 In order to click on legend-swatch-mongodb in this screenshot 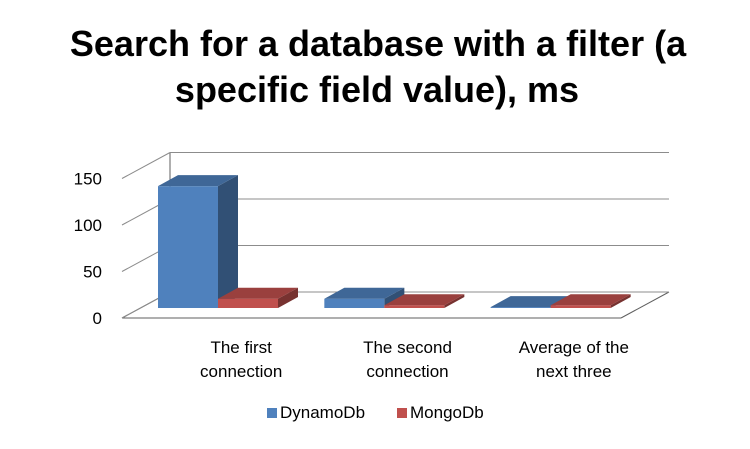, I will do `click(402, 413)`.